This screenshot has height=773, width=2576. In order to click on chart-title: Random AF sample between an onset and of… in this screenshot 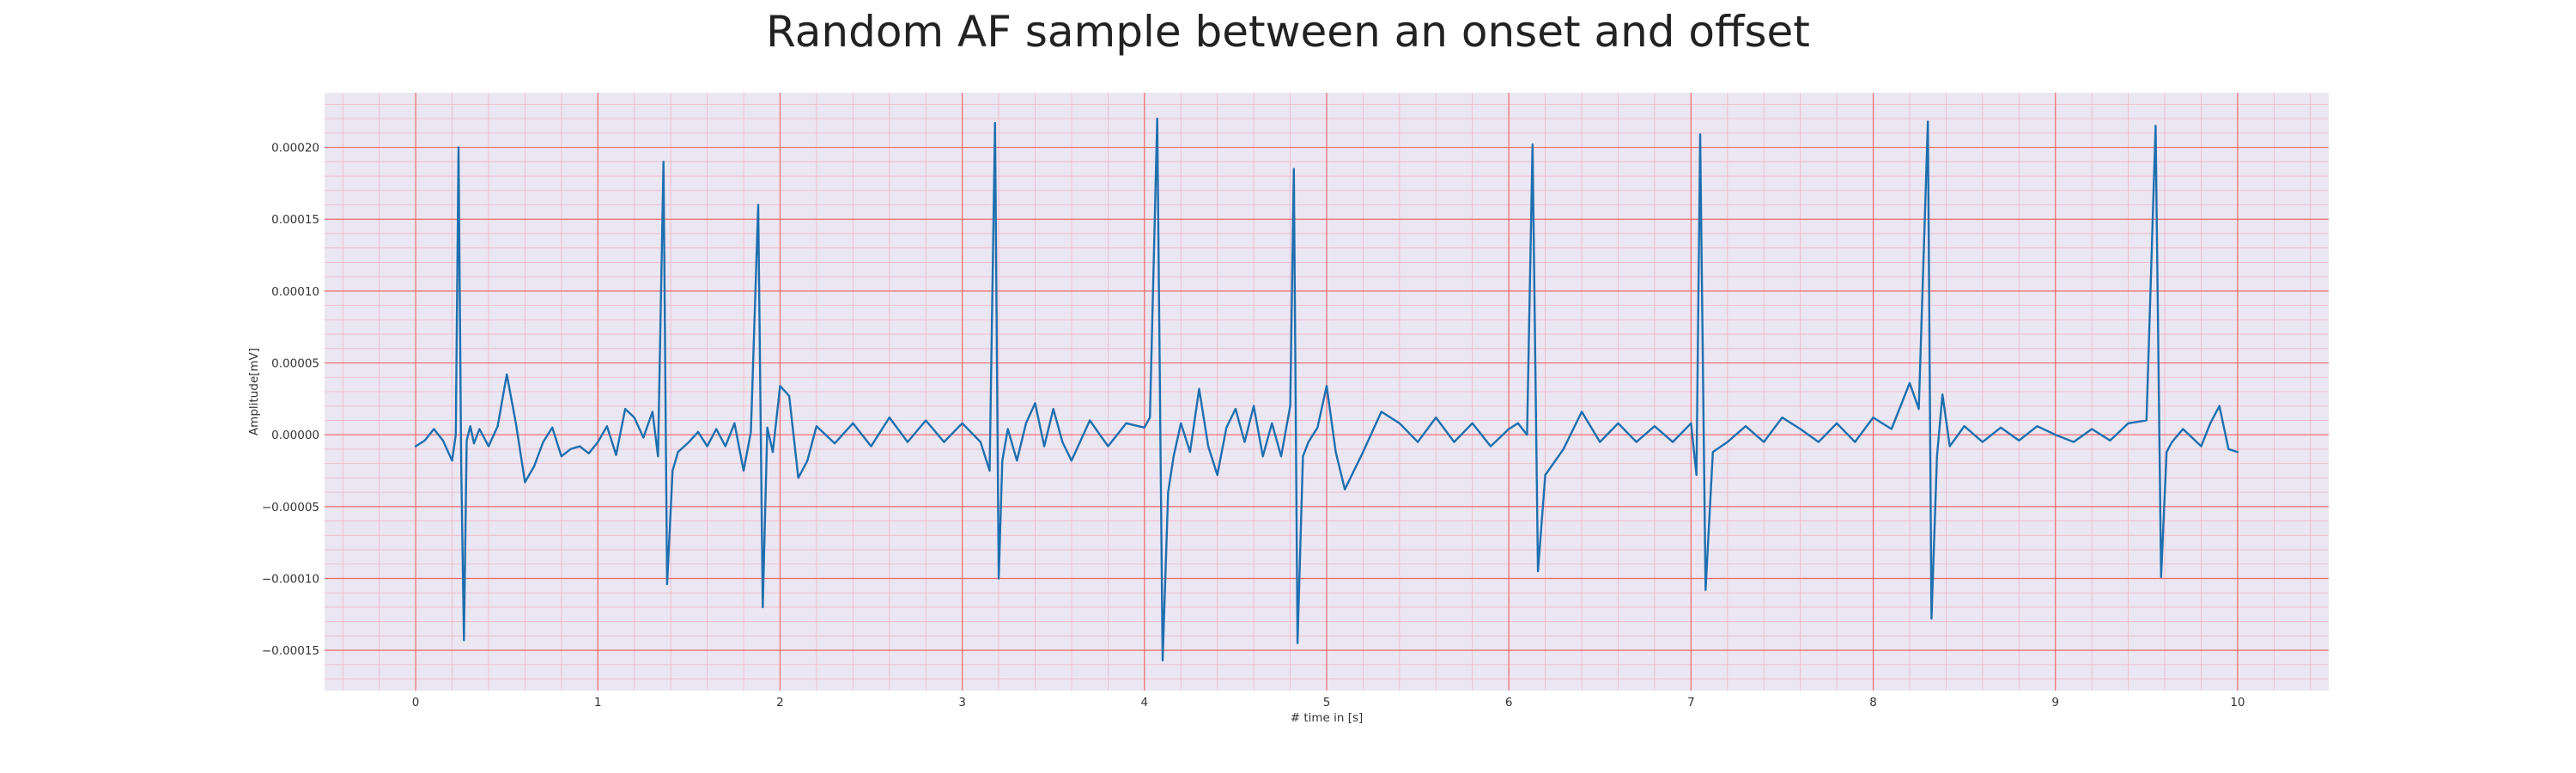, I will do `click(1288, 32)`.